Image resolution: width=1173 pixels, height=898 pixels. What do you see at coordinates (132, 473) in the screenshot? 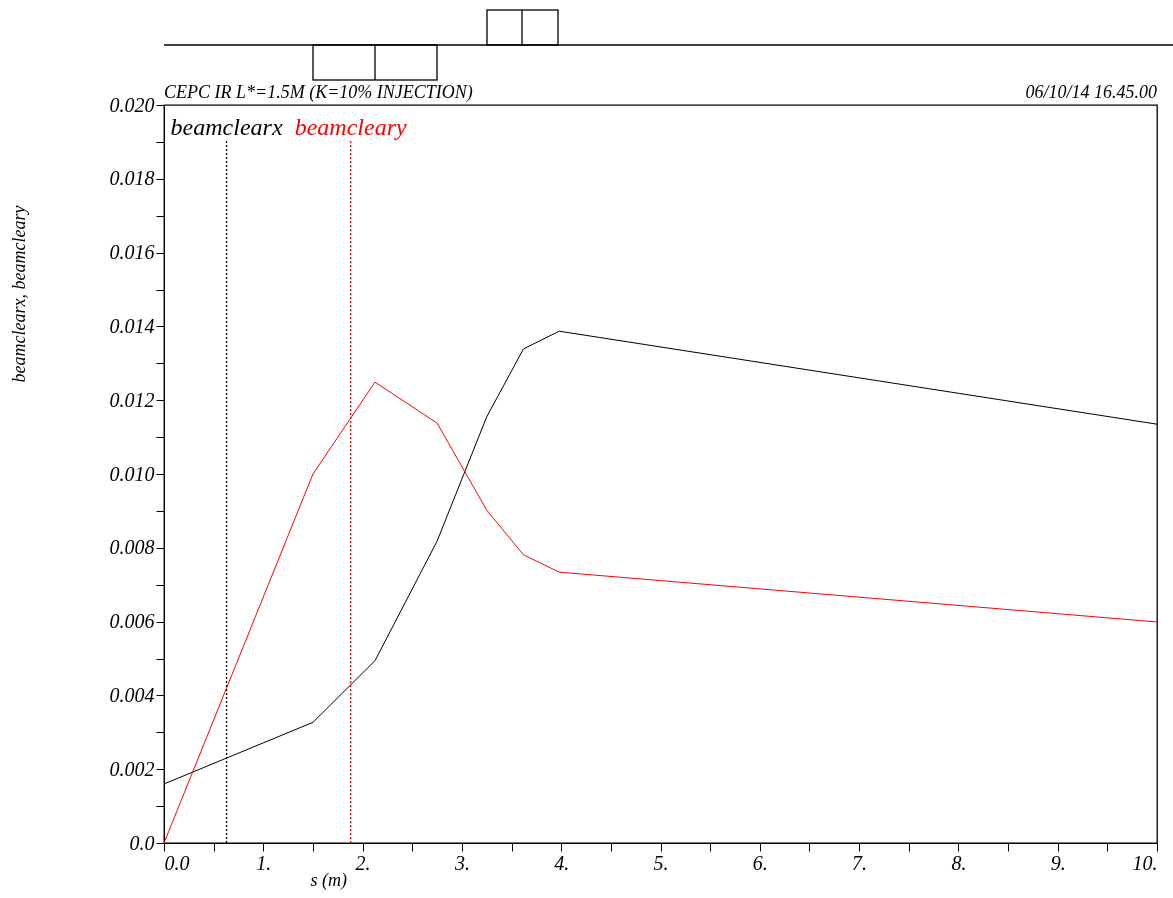
I see `y-tick-label: 0.010` at bounding box center [132, 473].